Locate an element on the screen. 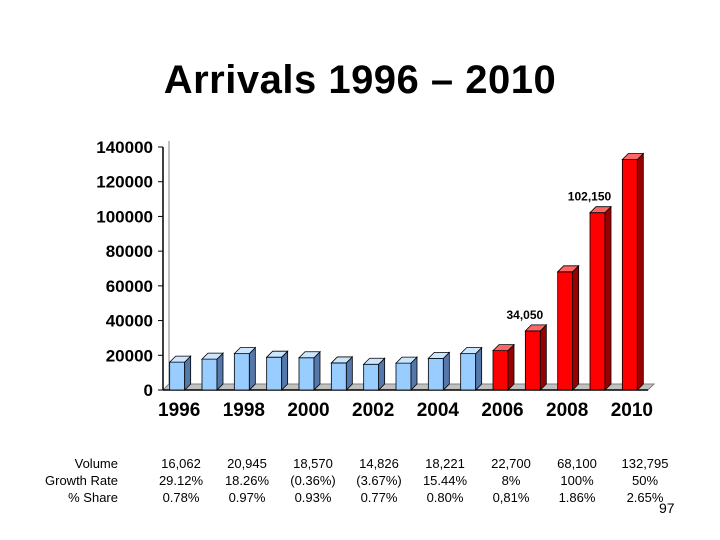 The height and width of the screenshot is (540, 720). table-cell-growth: (3.67%) is located at coordinates (379, 480).